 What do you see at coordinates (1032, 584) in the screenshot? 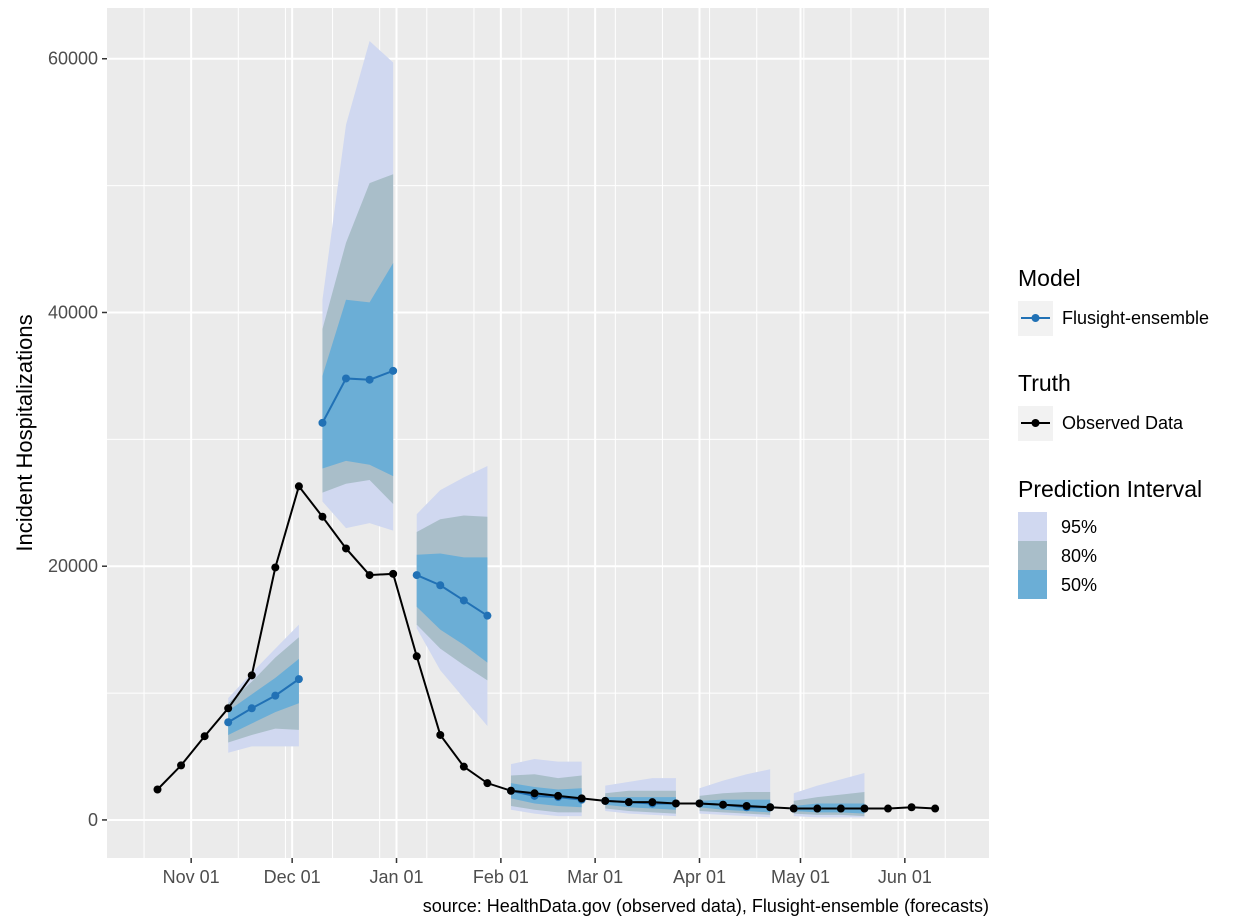
I see `legend-key-pi50` at bounding box center [1032, 584].